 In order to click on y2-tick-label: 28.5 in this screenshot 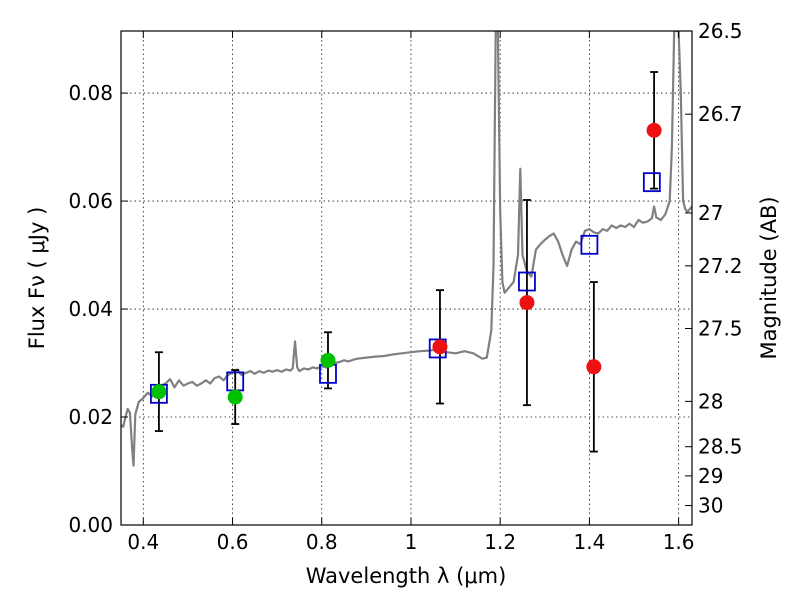, I will do `click(720, 447)`.